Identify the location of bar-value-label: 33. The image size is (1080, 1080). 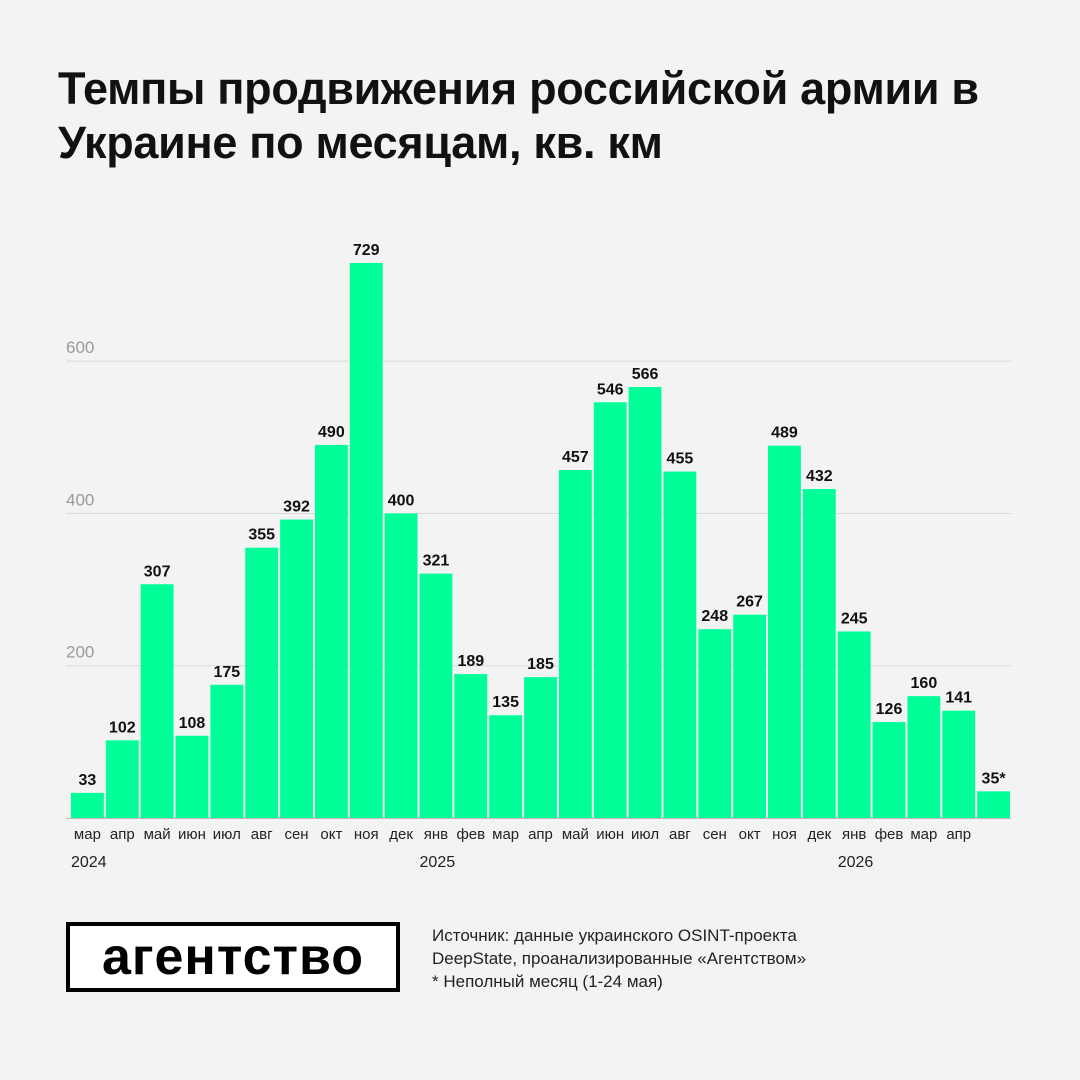
(88, 780).